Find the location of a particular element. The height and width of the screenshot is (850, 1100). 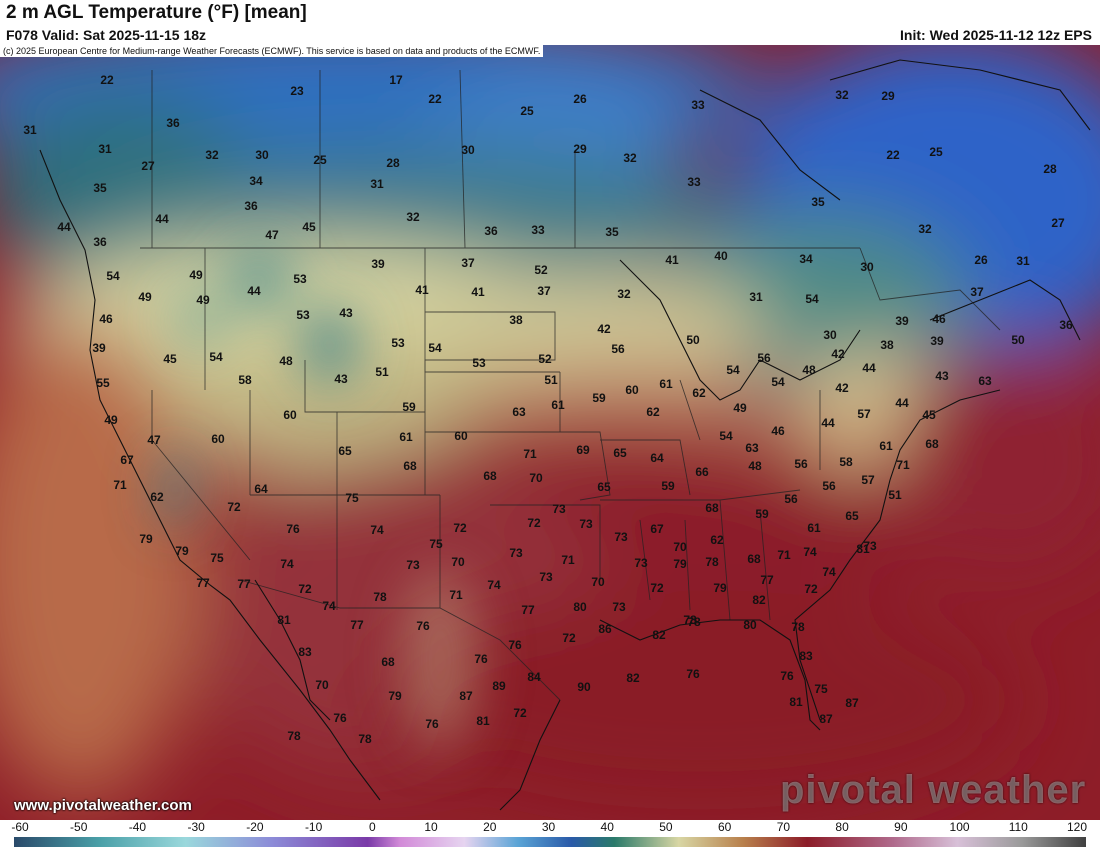

temperature-value: 80 is located at coordinates (580, 607).